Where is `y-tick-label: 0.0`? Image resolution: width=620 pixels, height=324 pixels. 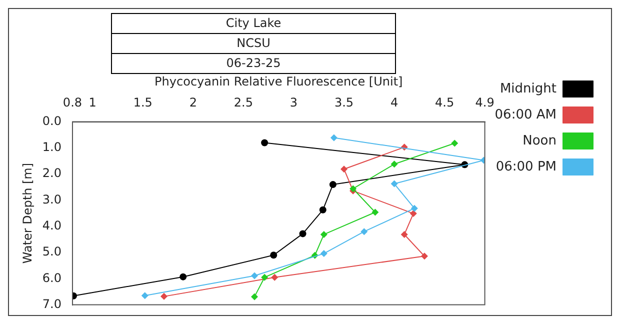 y-tick-label: 0.0 is located at coordinates (52, 121).